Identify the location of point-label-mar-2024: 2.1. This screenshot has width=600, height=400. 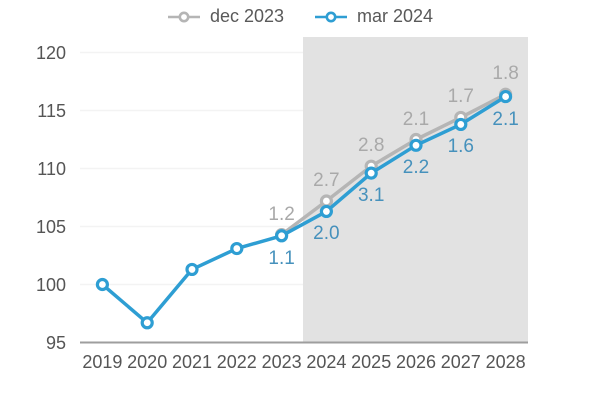
(505, 119).